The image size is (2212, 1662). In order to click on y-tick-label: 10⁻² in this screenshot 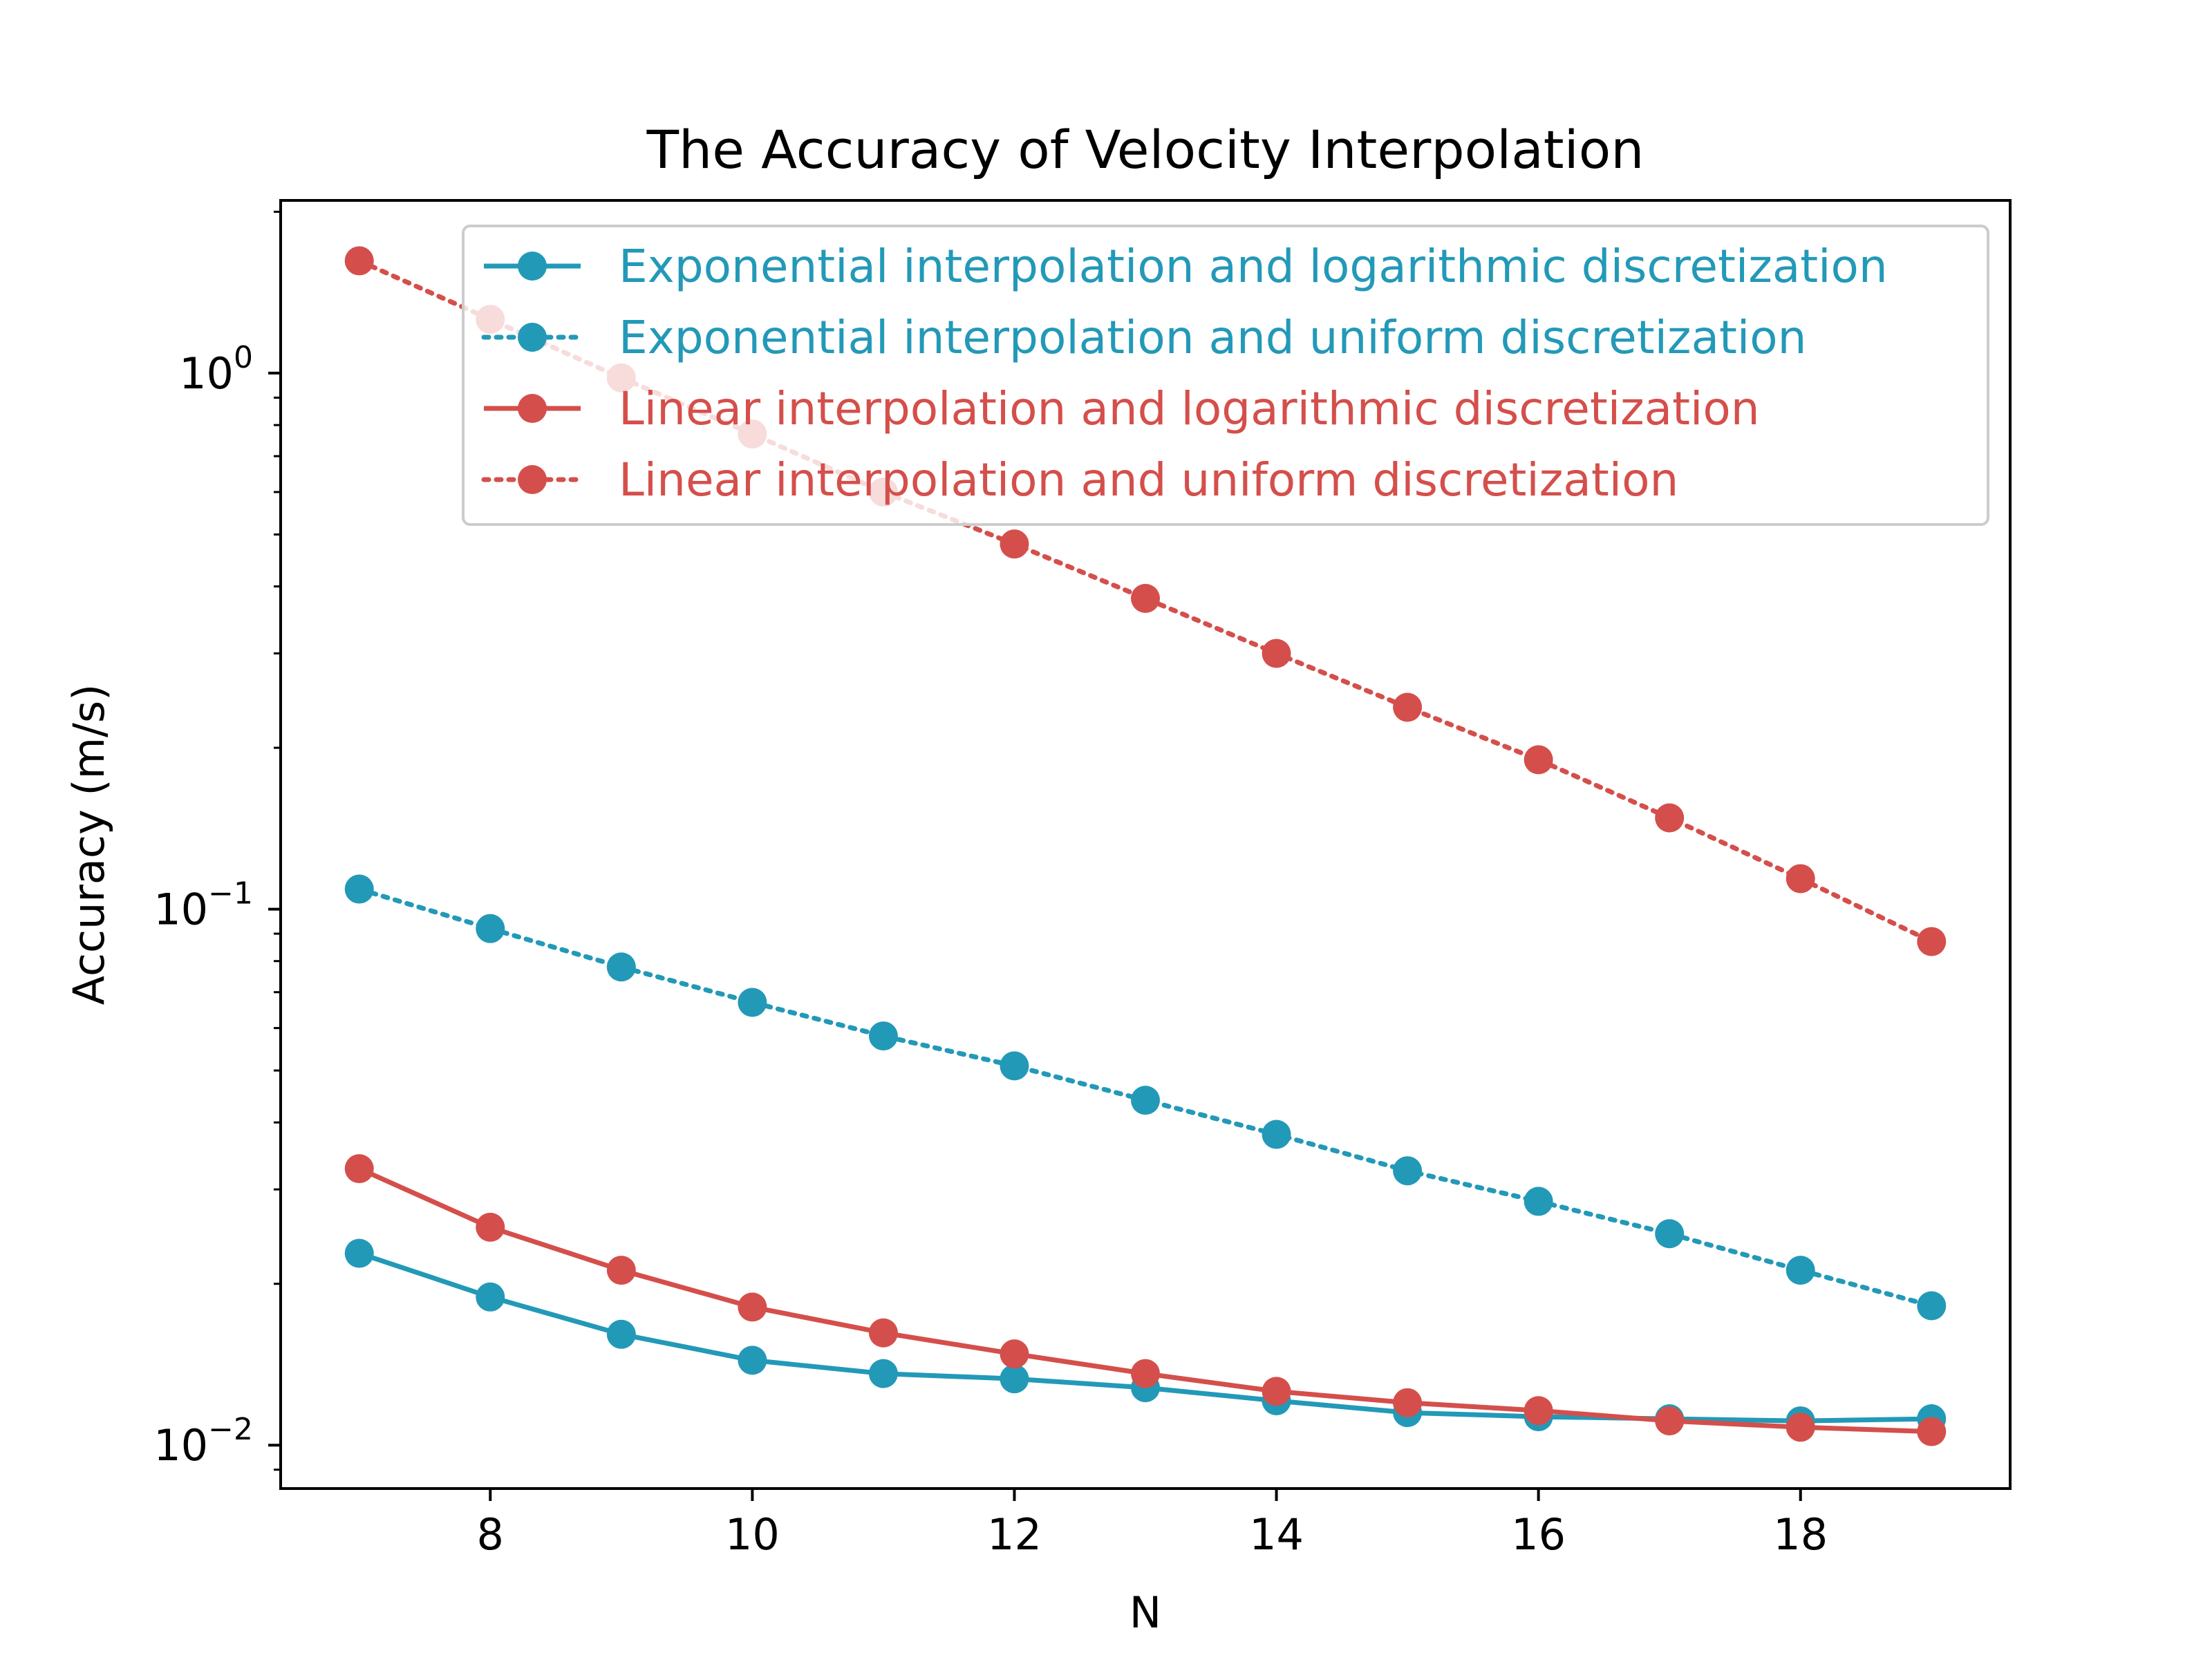, I will do `click(203, 1441)`.